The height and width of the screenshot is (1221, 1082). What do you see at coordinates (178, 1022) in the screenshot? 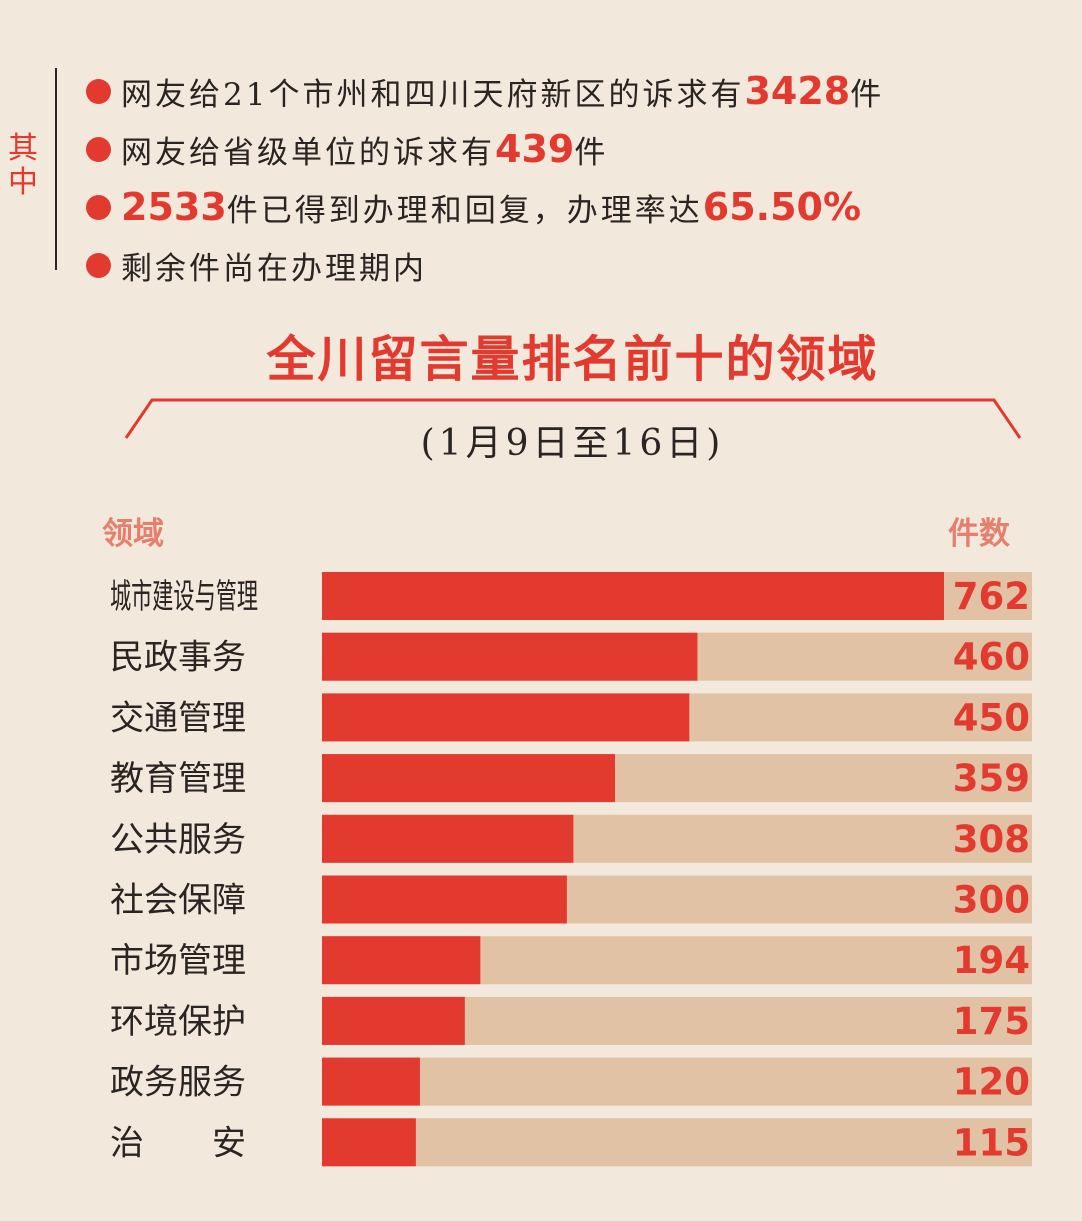
I see `category-label: 环境保护` at bounding box center [178, 1022].